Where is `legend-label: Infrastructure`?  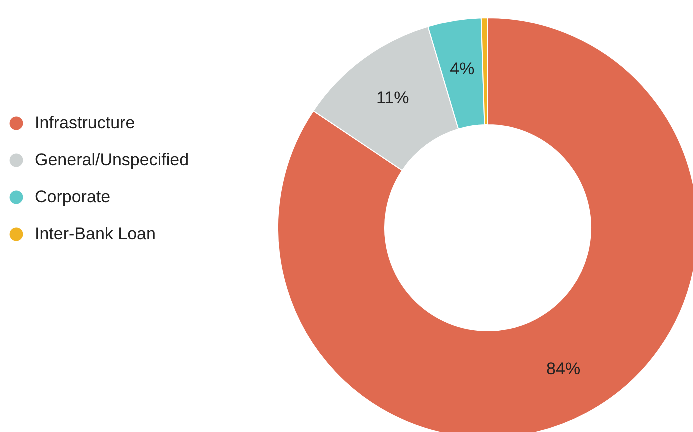
legend-label: Infrastructure is located at coordinates (85, 123).